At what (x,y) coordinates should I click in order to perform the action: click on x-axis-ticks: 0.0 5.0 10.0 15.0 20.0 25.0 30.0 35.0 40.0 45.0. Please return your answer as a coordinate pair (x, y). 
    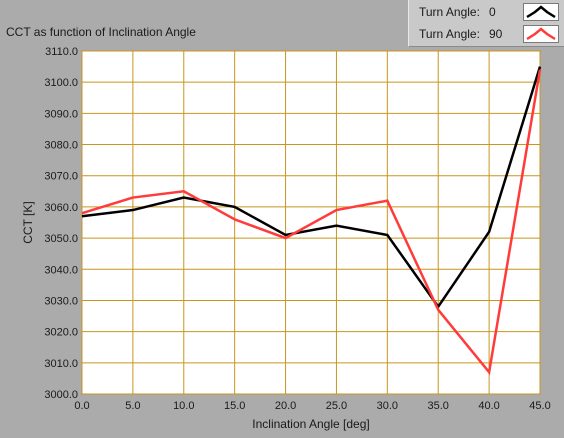
    Looking at the image, I should click on (312, 406).